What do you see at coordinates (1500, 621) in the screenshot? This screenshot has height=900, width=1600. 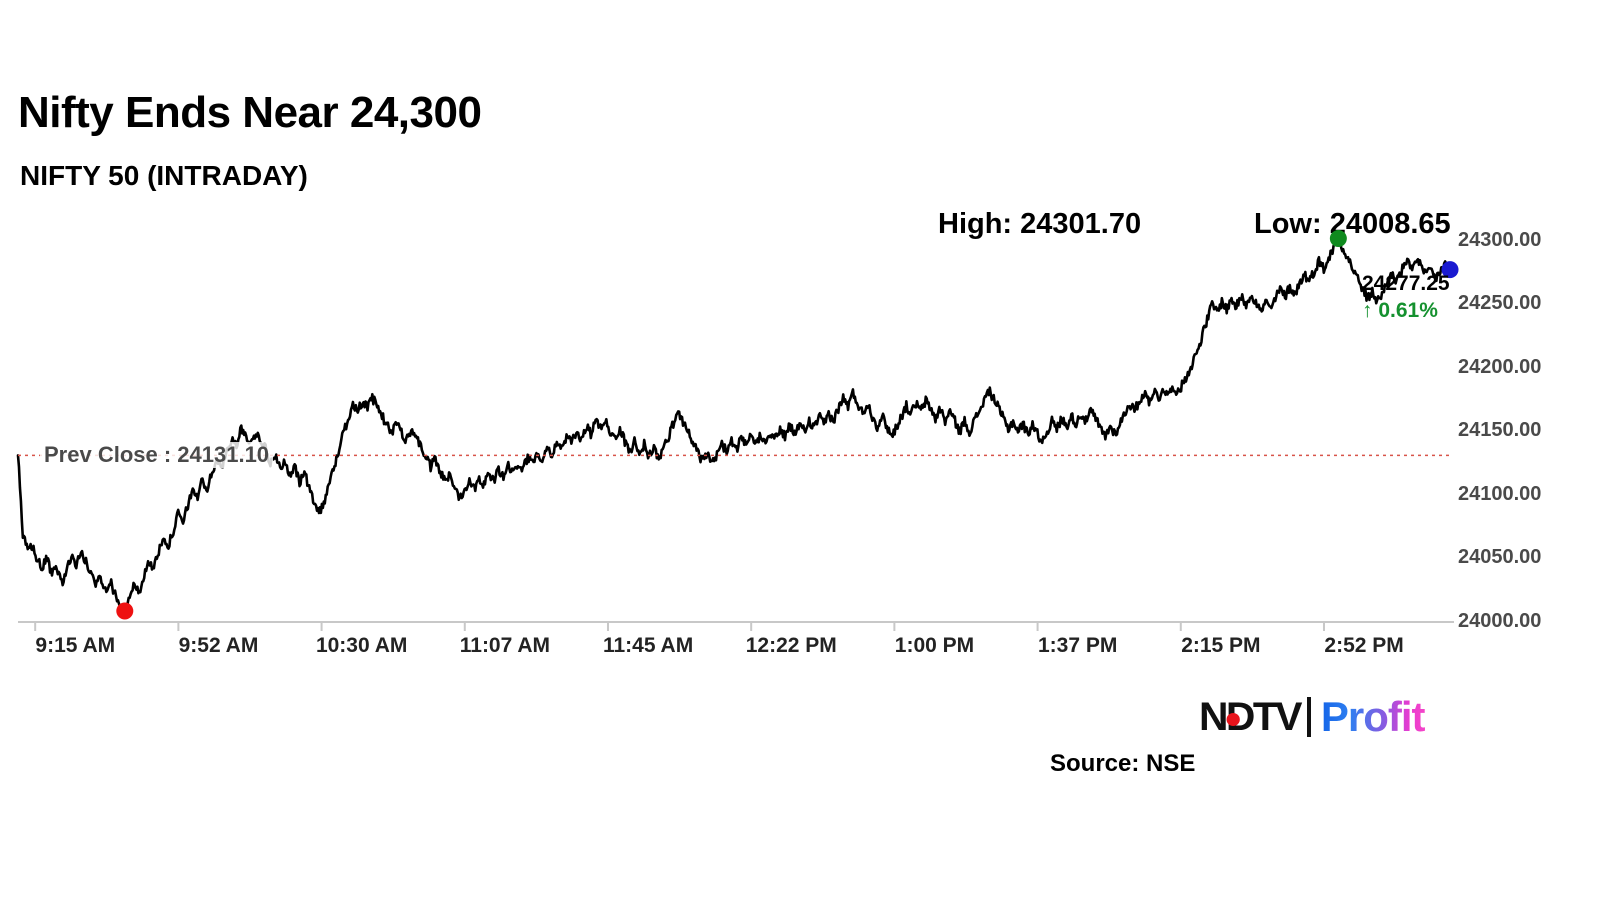 I see `y-axis-tick-label: 24000.00` at bounding box center [1500, 621].